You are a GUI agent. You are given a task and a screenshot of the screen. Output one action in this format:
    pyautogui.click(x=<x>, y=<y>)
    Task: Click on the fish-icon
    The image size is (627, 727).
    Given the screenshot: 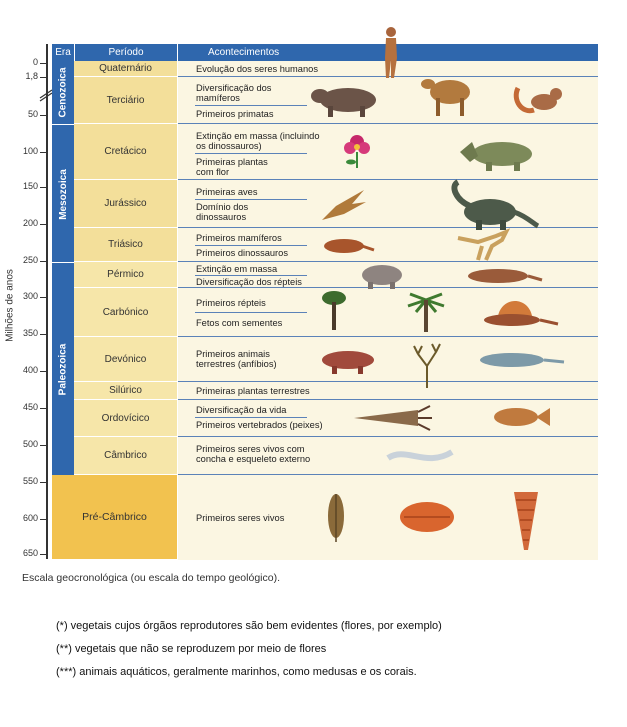 What is the action you would take?
    pyautogui.click(x=522, y=417)
    